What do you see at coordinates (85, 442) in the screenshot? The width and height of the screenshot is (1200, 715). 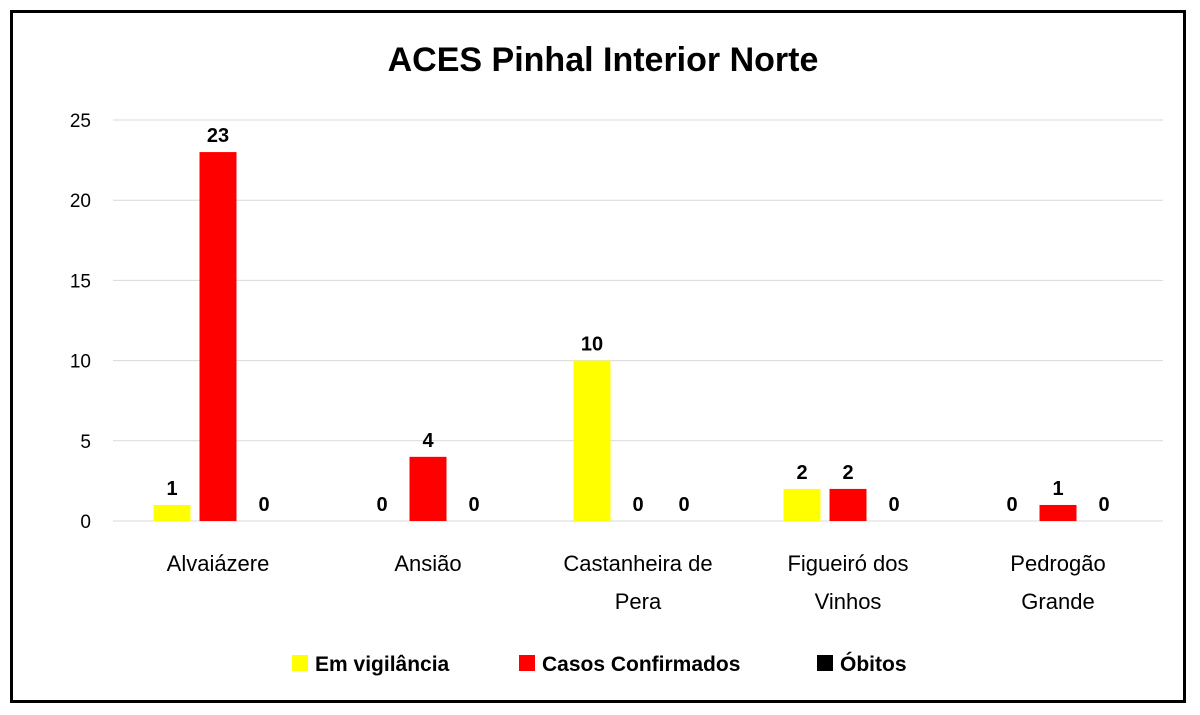 I see `y-tick-label: 5` at bounding box center [85, 442].